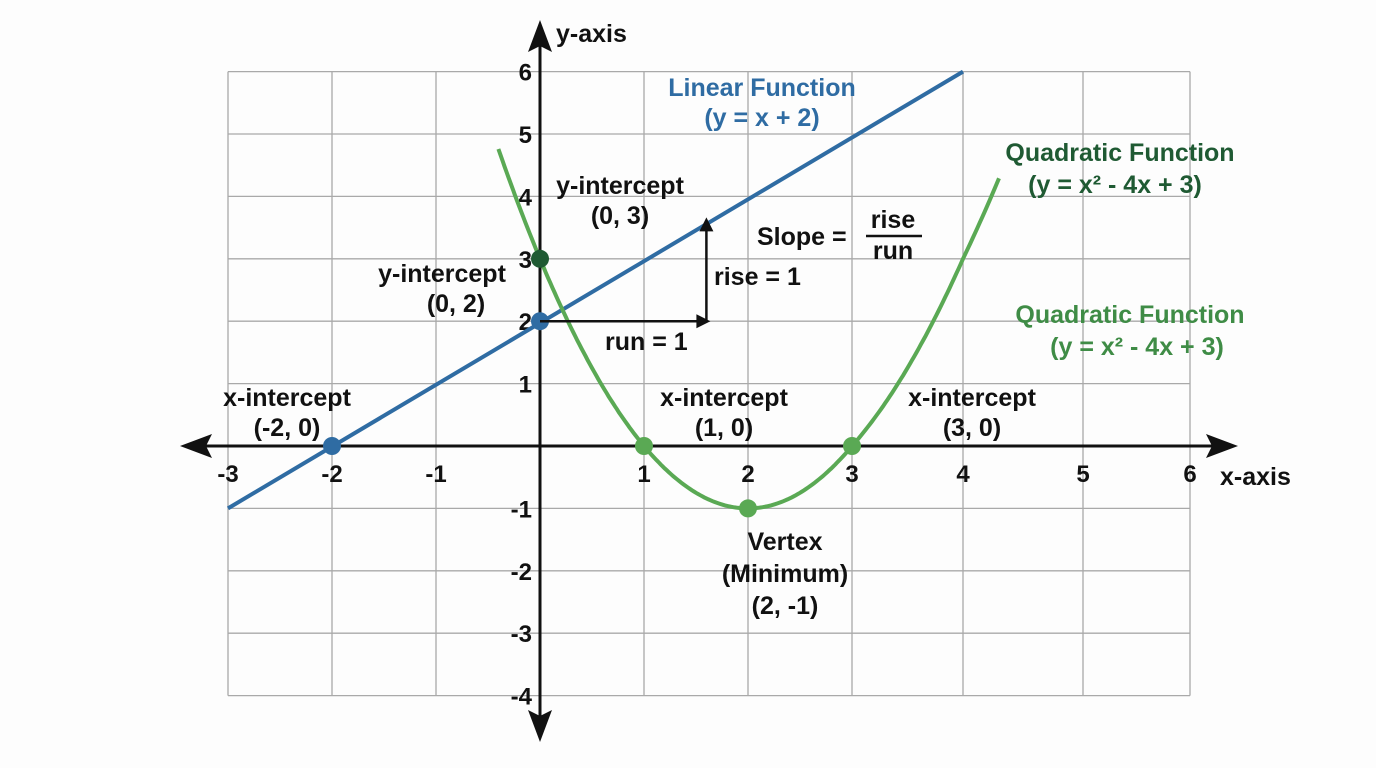 Image resolution: width=1376 pixels, height=768 pixels. What do you see at coordinates (540, 258) in the screenshot?
I see `point-y-intercept` at bounding box center [540, 258].